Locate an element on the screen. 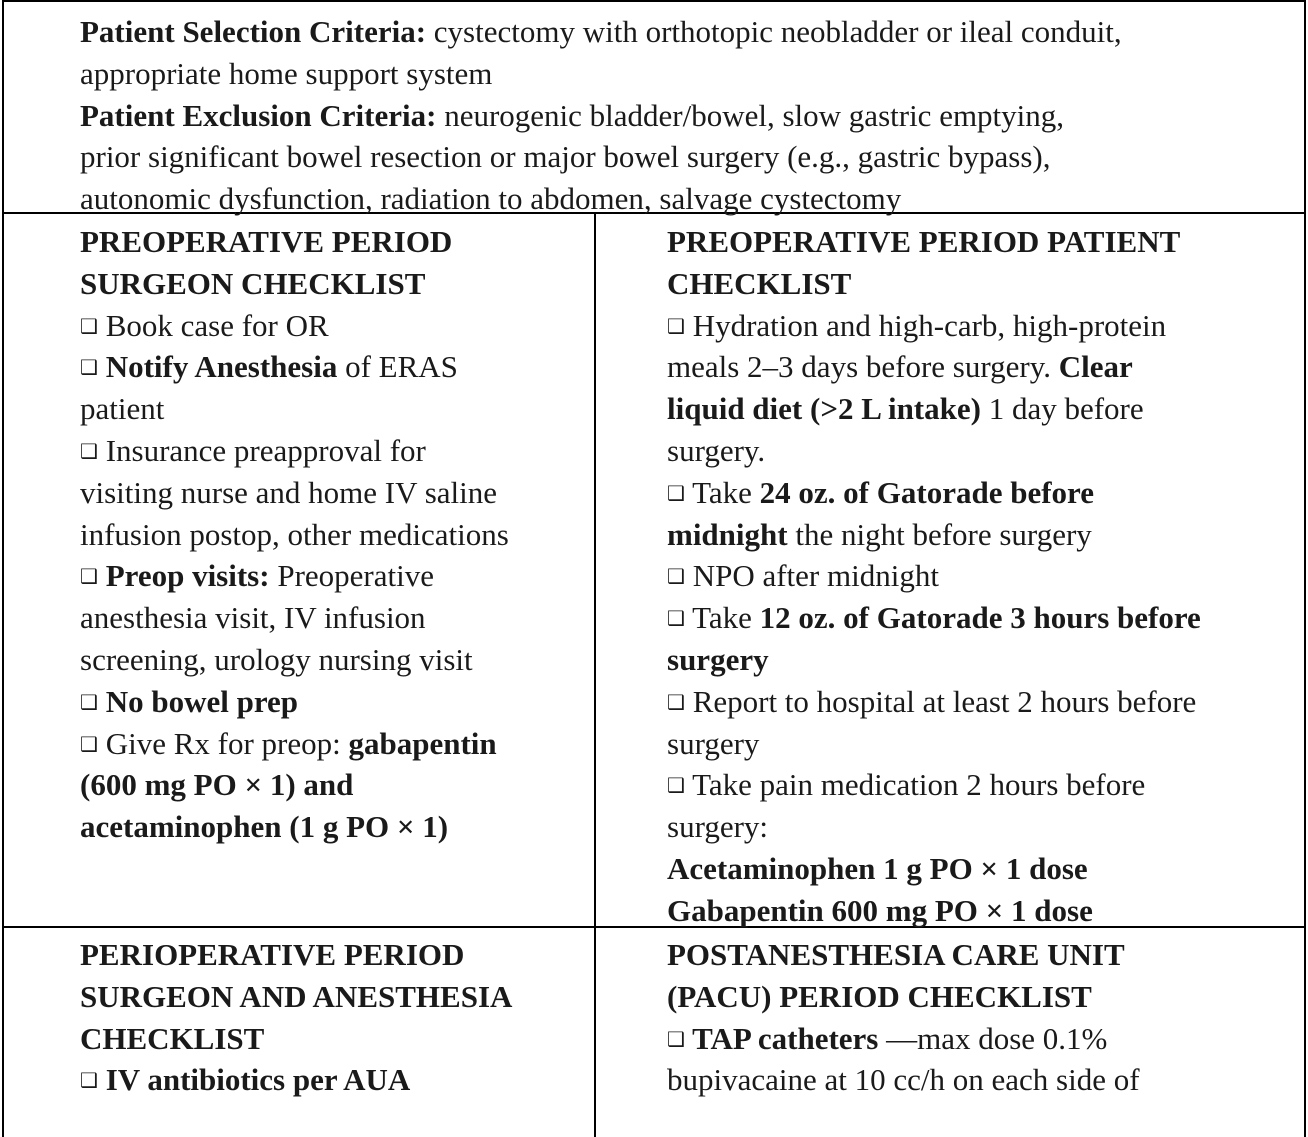  checklist-item: screening, urology nursing visit is located at coordinates (276, 659).